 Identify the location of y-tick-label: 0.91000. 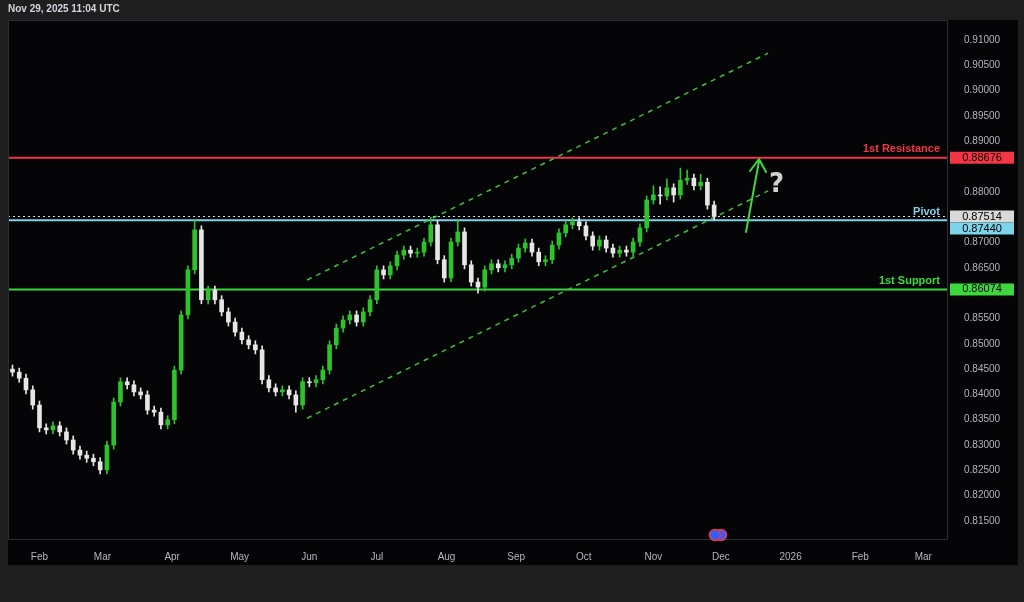
(982, 39).